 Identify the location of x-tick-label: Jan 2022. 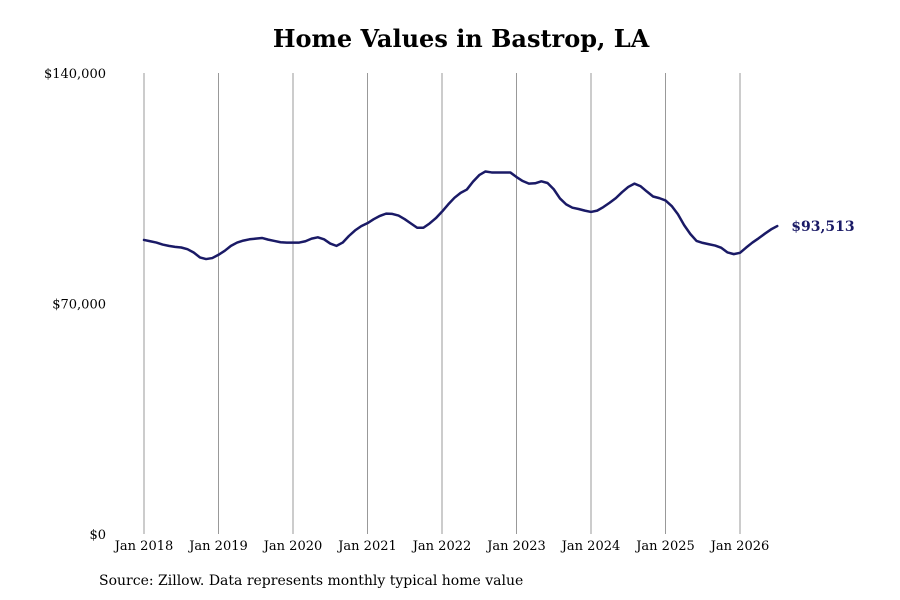
(441, 546).